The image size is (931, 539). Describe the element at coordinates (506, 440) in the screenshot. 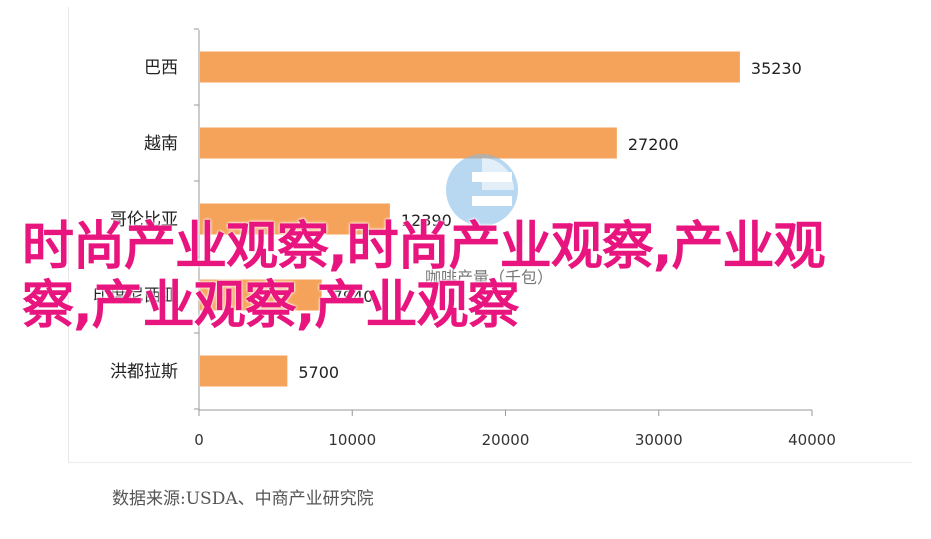

I see `x-tick-label: 20000` at that location.